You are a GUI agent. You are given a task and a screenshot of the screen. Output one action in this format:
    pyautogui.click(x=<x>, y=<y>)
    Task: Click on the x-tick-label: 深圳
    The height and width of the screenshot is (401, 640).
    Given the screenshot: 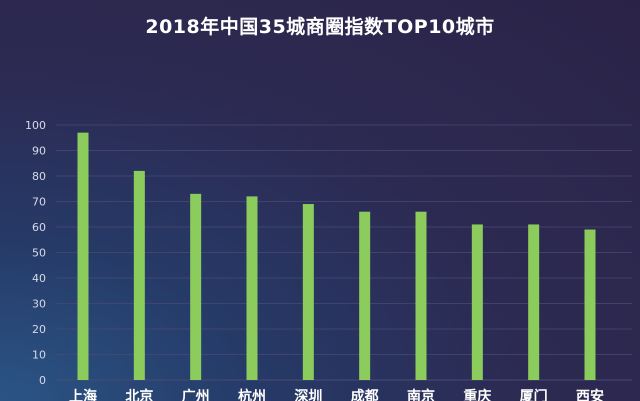 What is the action you would take?
    pyautogui.click(x=308, y=394)
    